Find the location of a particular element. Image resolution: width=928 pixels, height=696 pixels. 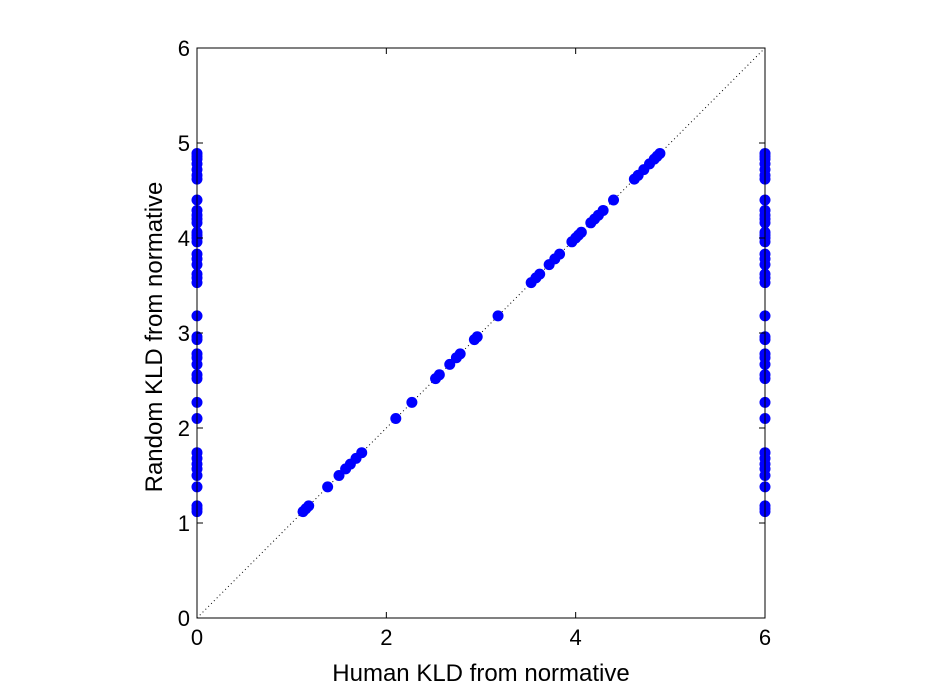

x-tick-label: 6 is located at coordinates (765, 637).